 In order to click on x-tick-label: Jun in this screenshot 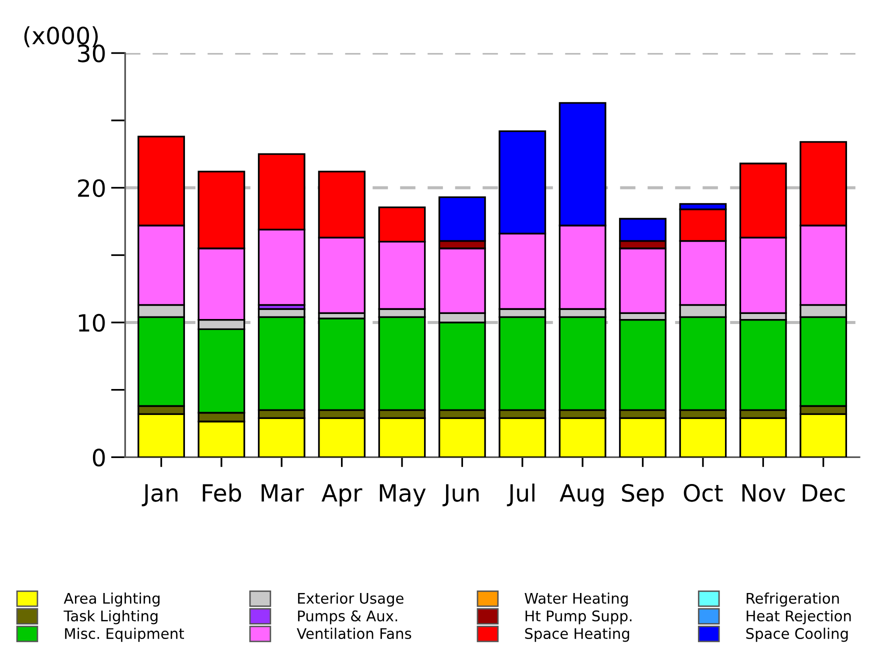, I will do `click(460, 495)`.